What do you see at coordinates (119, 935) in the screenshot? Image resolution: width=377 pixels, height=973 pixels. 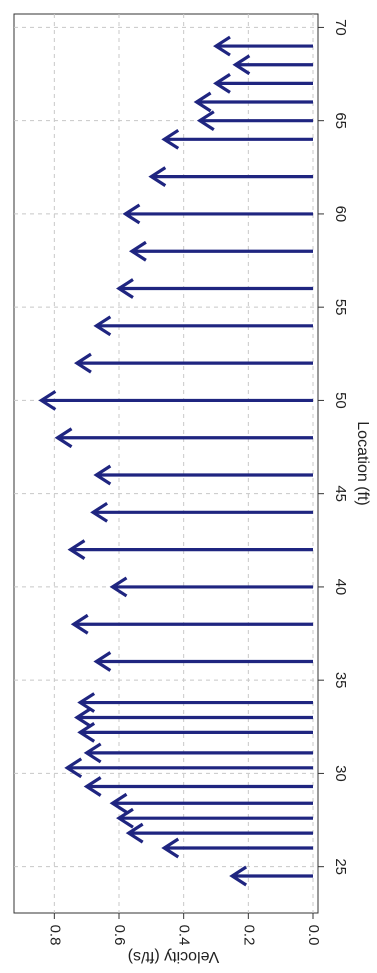 I see `y-tick-label: 0.6` at bounding box center [119, 935].